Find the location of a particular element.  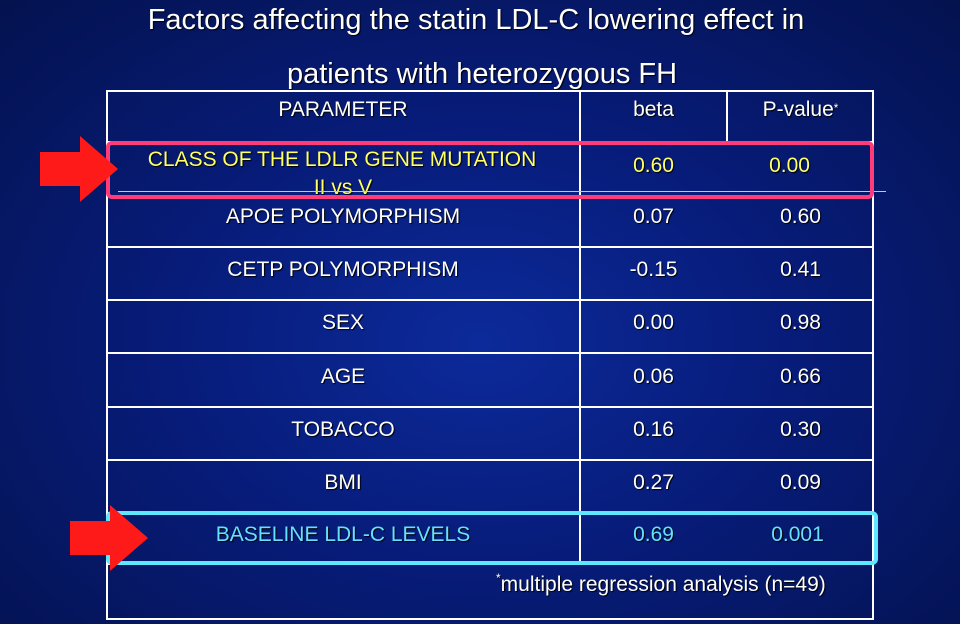

header-pvalue: P-value* is located at coordinates (800, 110).